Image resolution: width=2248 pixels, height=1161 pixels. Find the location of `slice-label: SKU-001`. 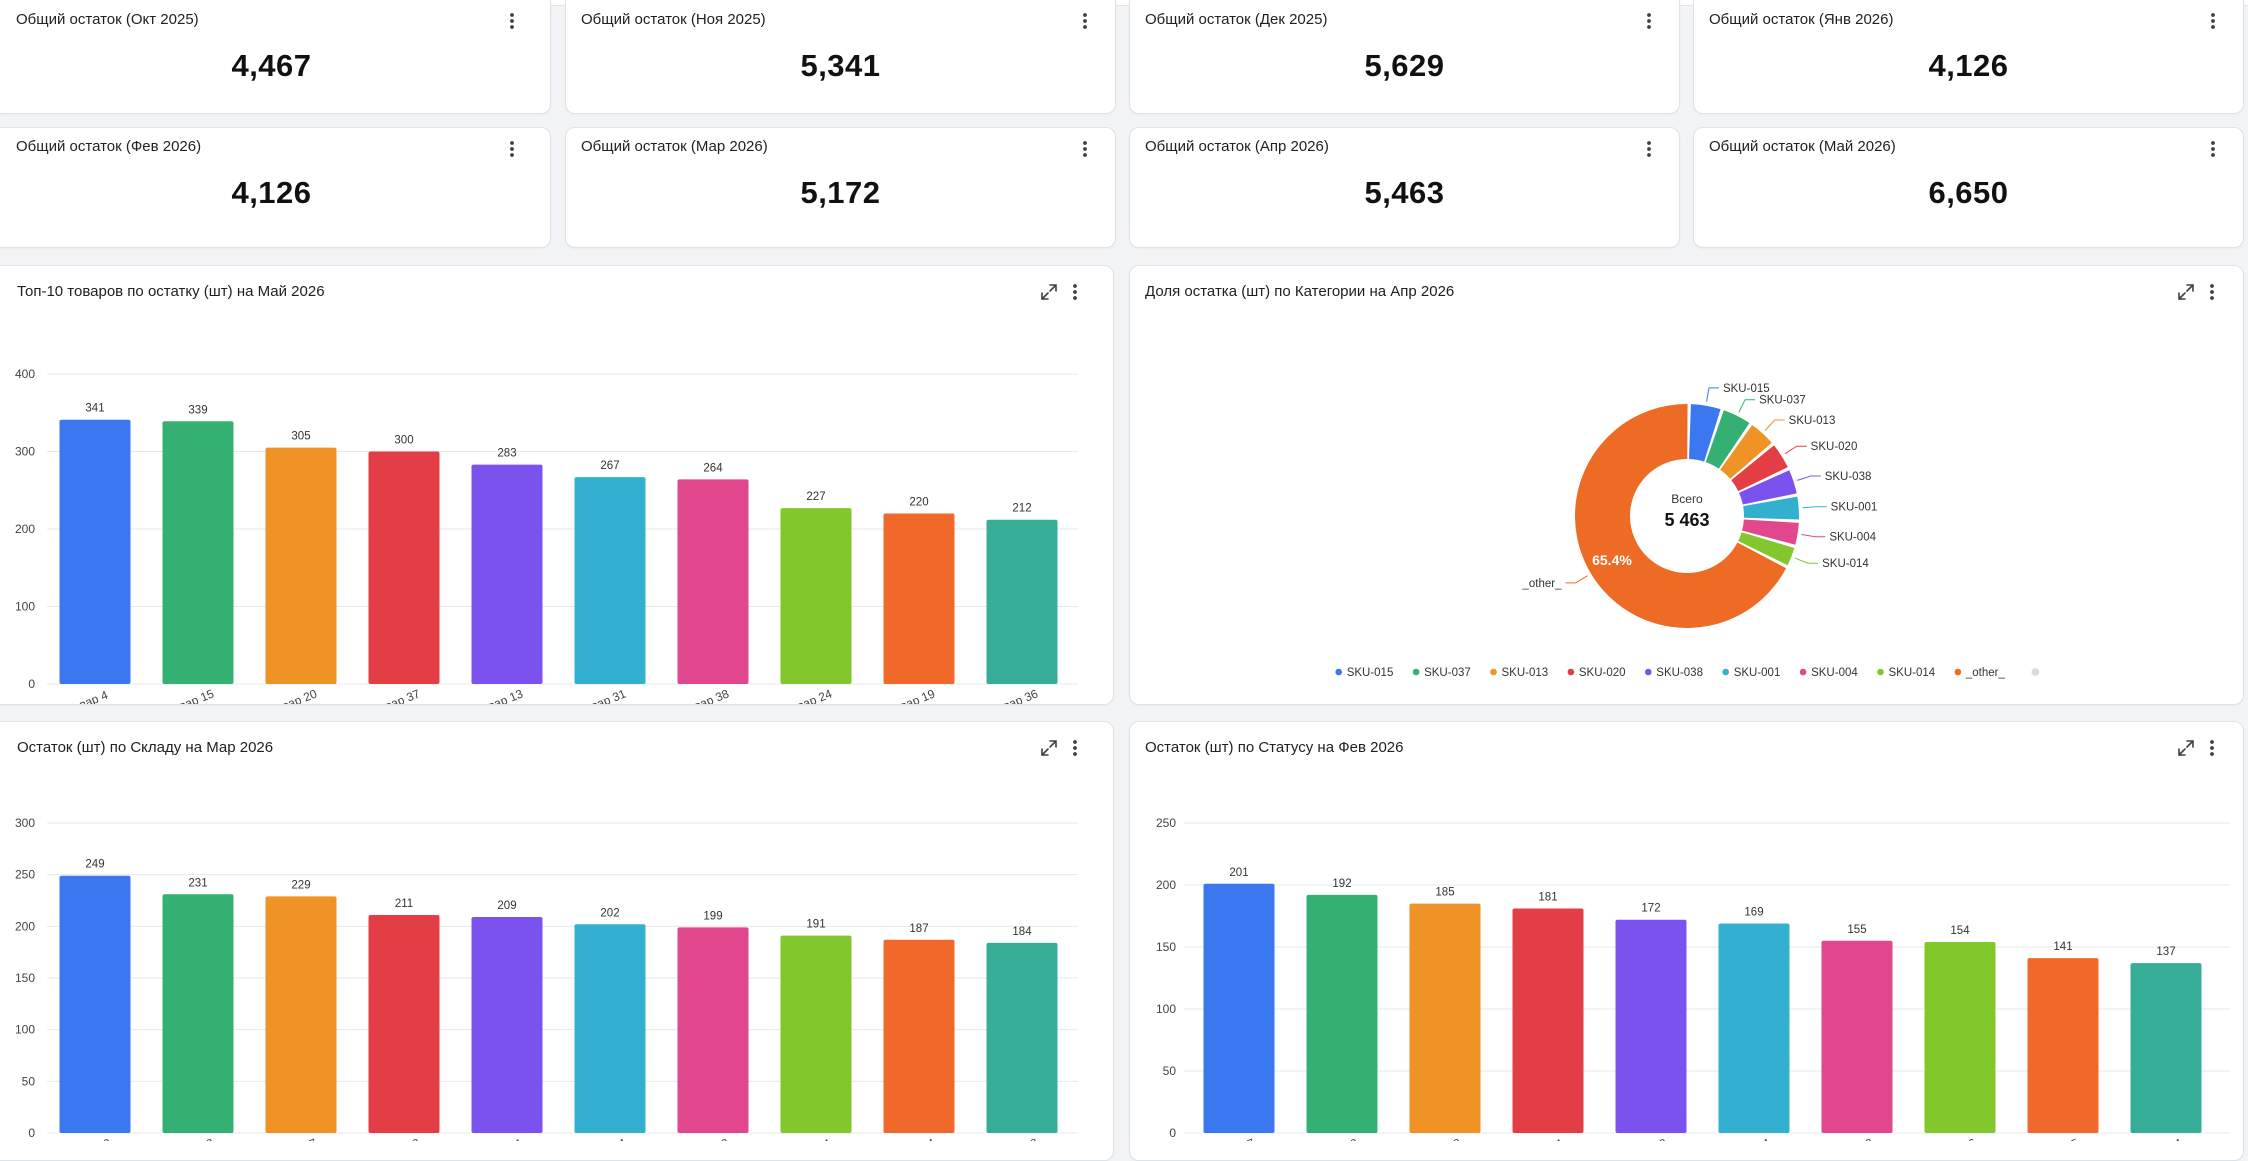

slice-label: SKU-001 is located at coordinates (1854, 508).